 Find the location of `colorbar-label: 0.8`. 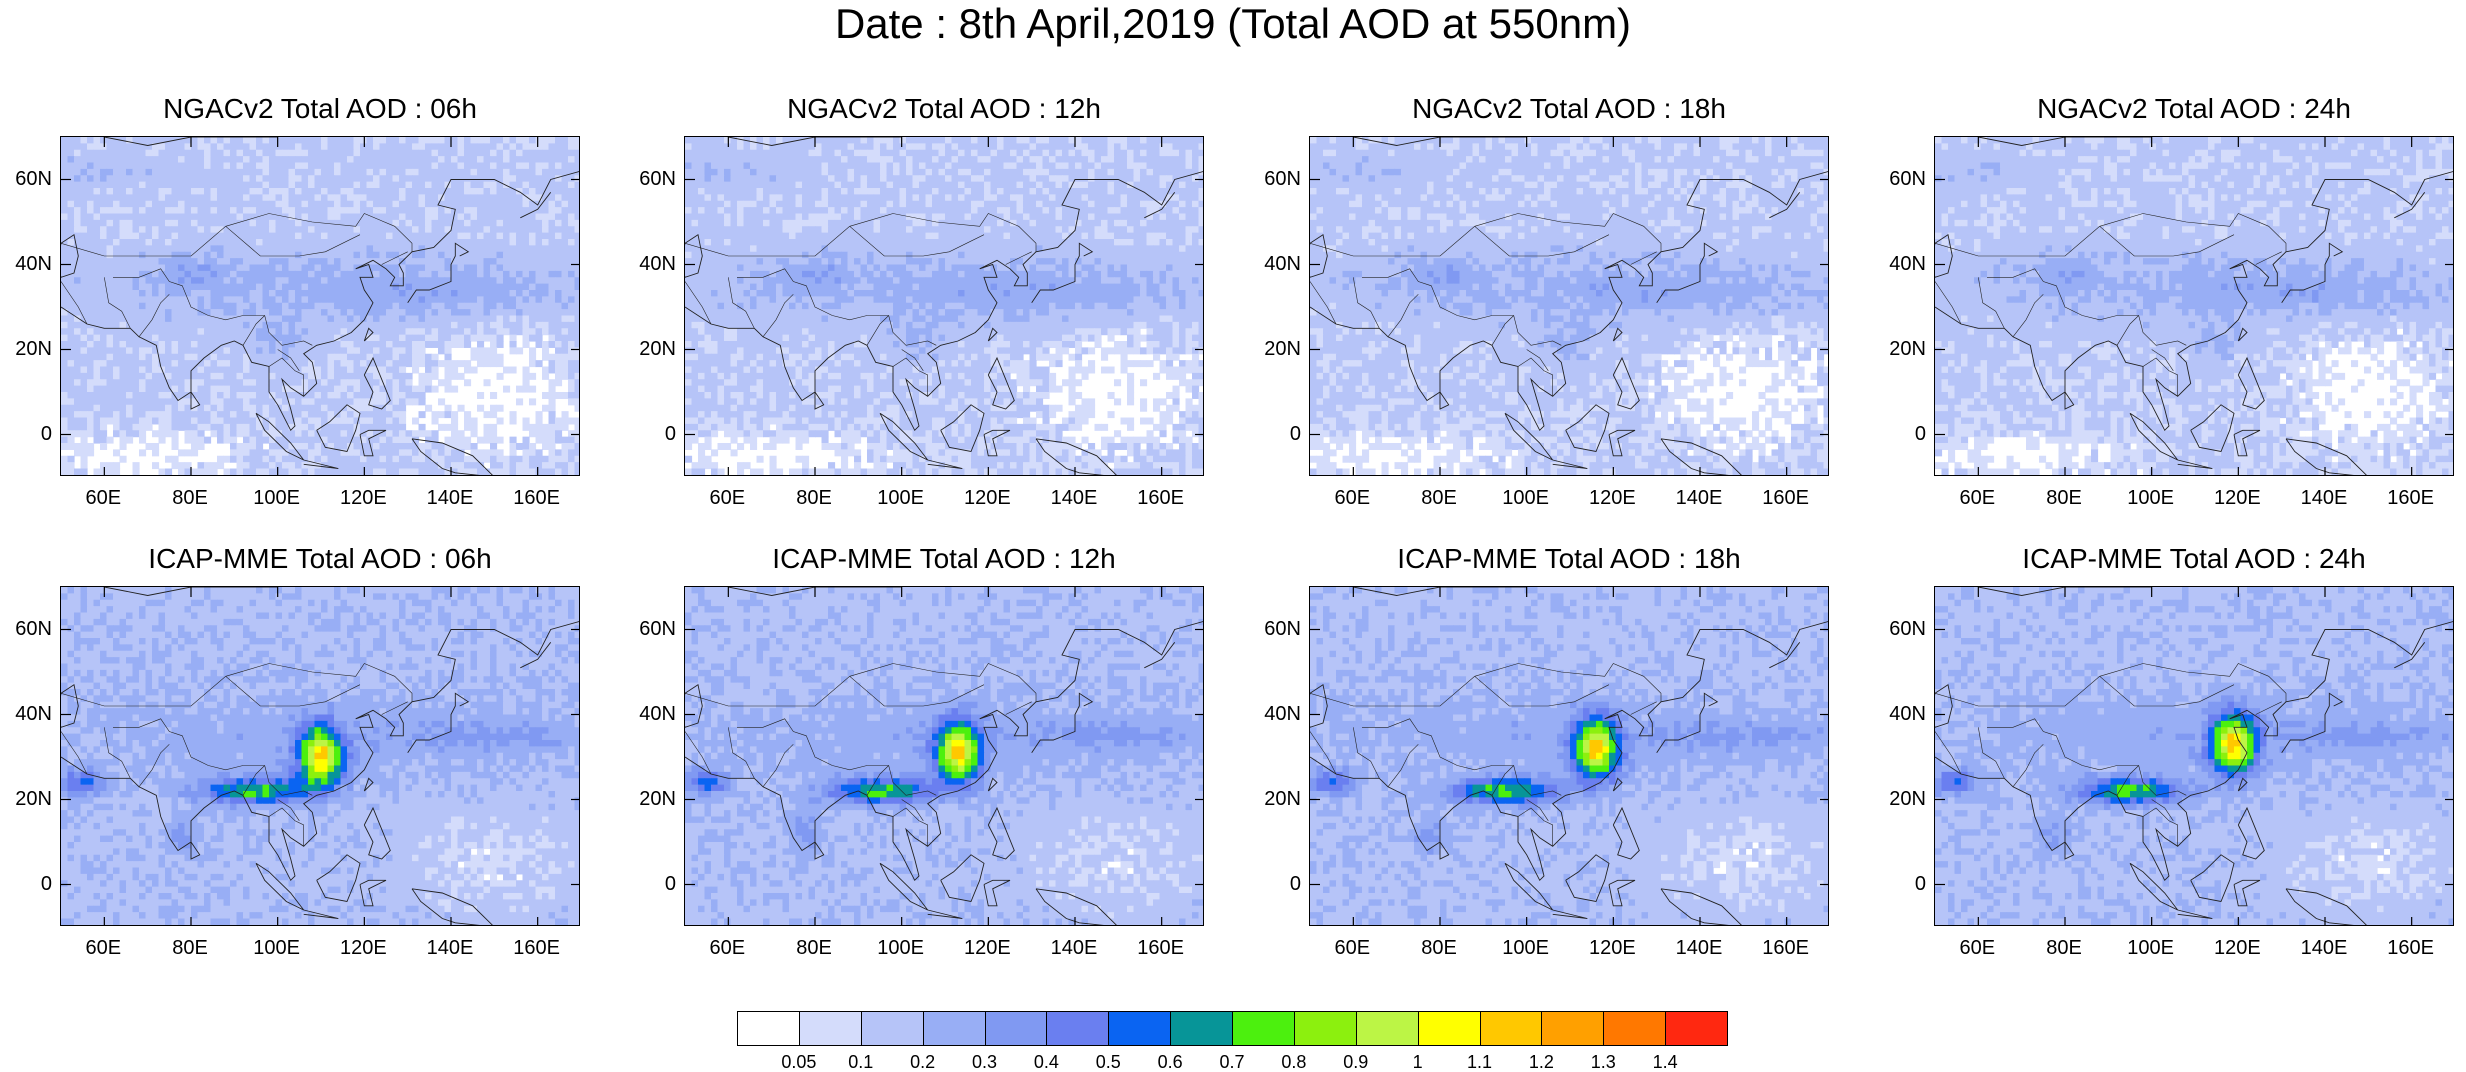

colorbar-label: 0.8 is located at coordinates (1294, 1062).